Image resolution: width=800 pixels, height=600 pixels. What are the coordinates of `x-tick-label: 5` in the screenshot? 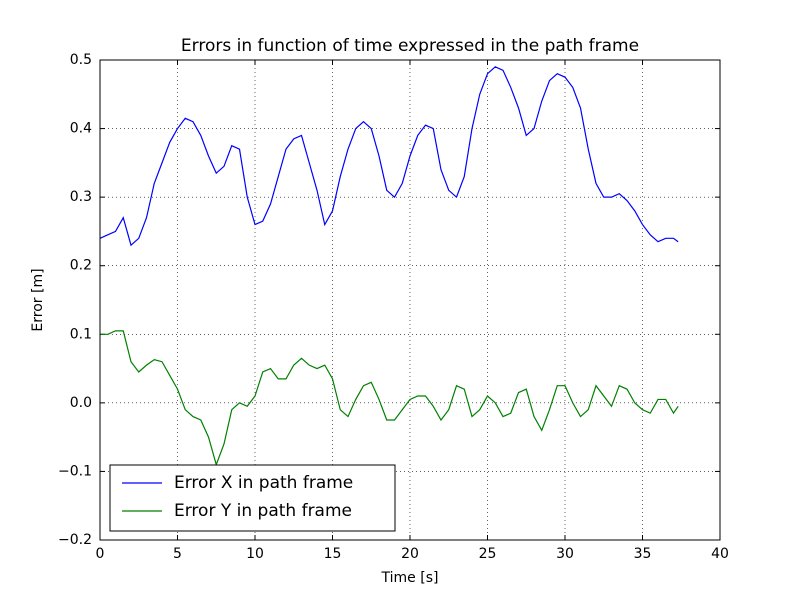 It's located at (177, 554).